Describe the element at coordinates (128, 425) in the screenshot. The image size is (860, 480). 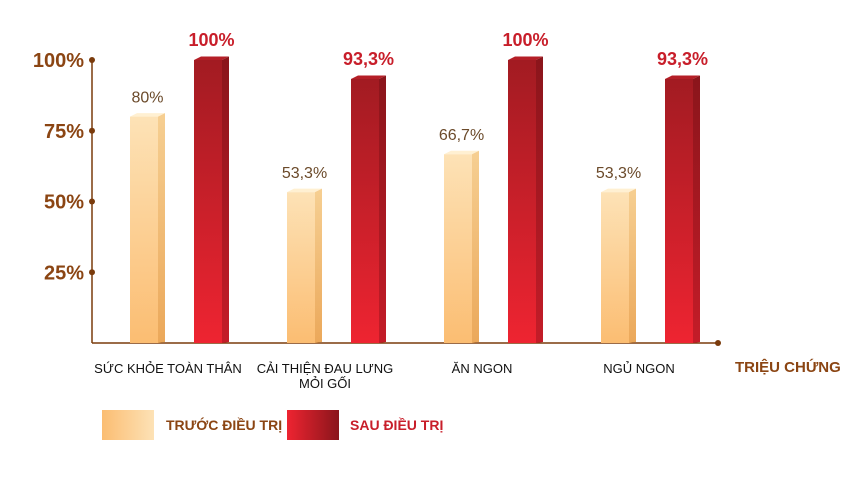
I see `legend-swatch-before` at that location.